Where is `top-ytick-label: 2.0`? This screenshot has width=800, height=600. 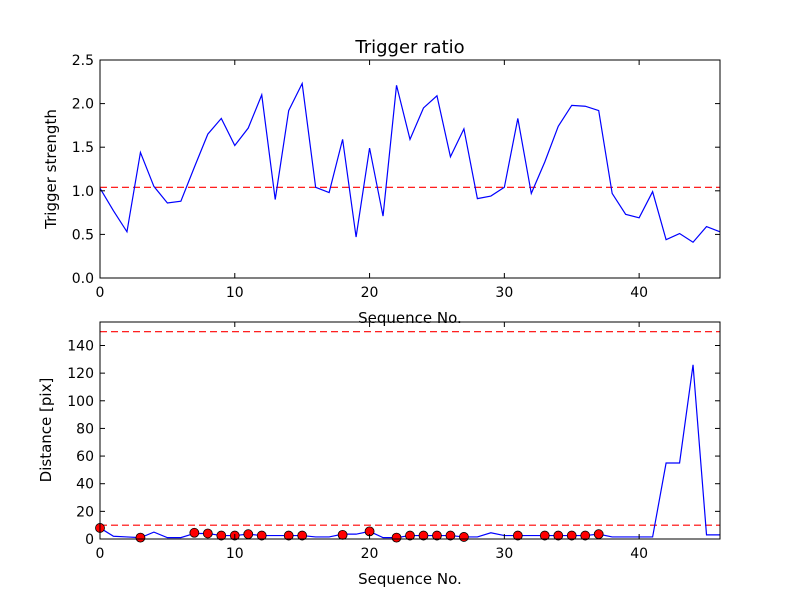 top-ytick-label: 2.0 is located at coordinates (83, 105).